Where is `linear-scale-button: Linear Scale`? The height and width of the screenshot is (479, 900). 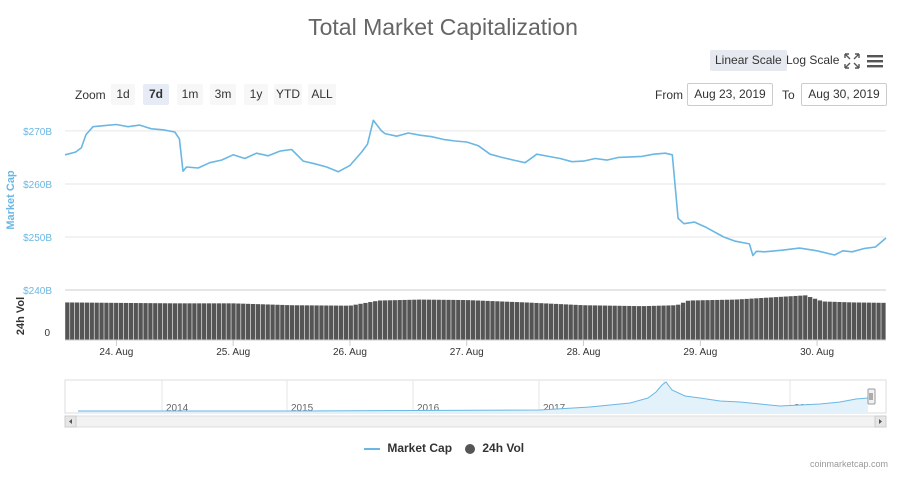 linear-scale-button: Linear Scale is located at coordinates (748, 60).